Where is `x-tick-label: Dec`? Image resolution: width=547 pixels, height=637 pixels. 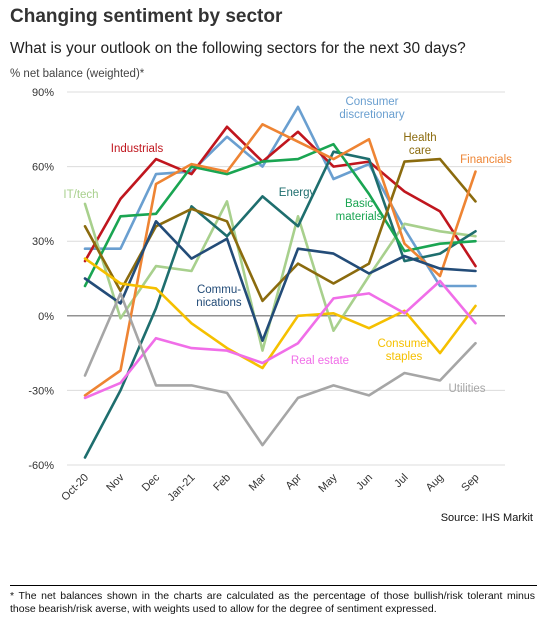
x-tick-label: Dec is located at coordinates (151, 482).